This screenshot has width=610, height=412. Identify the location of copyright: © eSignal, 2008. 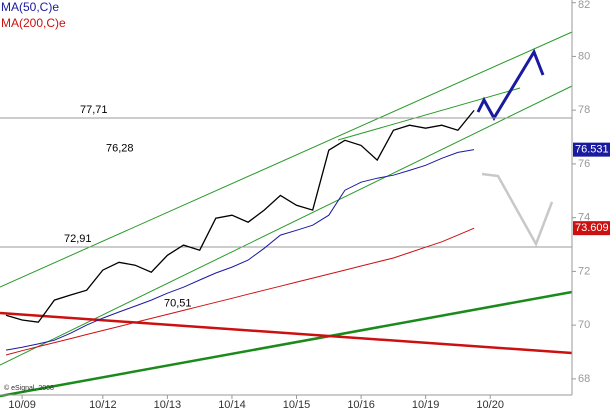
(29, 388).